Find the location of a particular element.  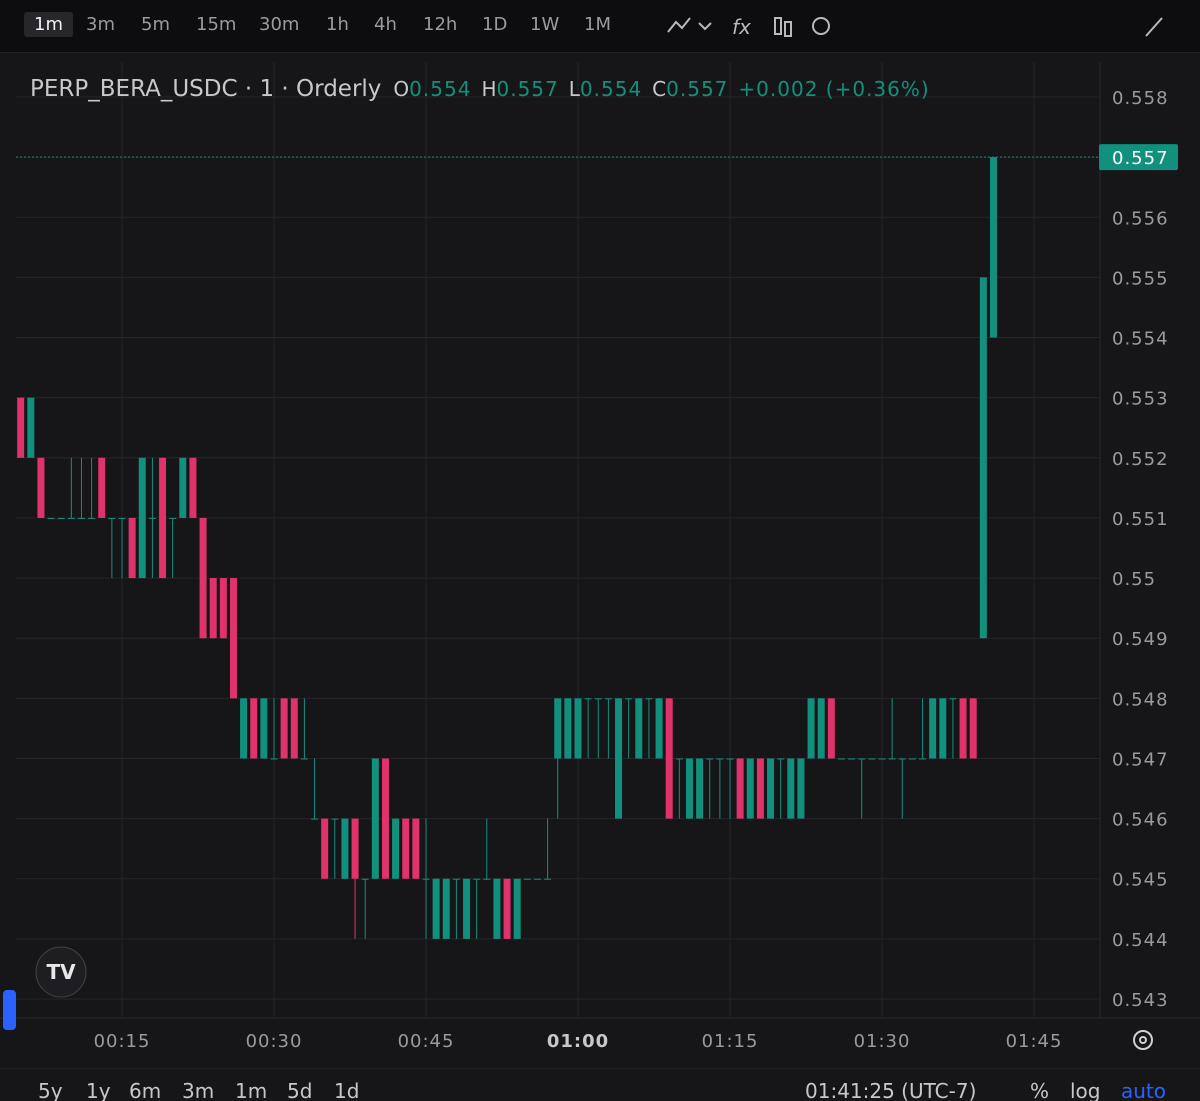

interval-button: 1D is located at coordinates (495, 24).